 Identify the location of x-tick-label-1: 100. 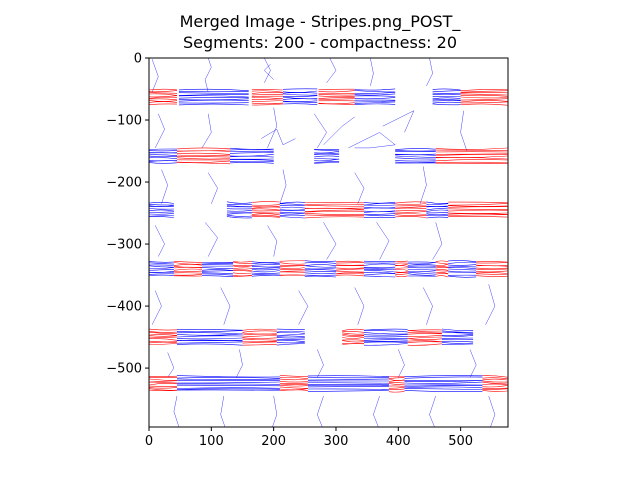
(211, 441).